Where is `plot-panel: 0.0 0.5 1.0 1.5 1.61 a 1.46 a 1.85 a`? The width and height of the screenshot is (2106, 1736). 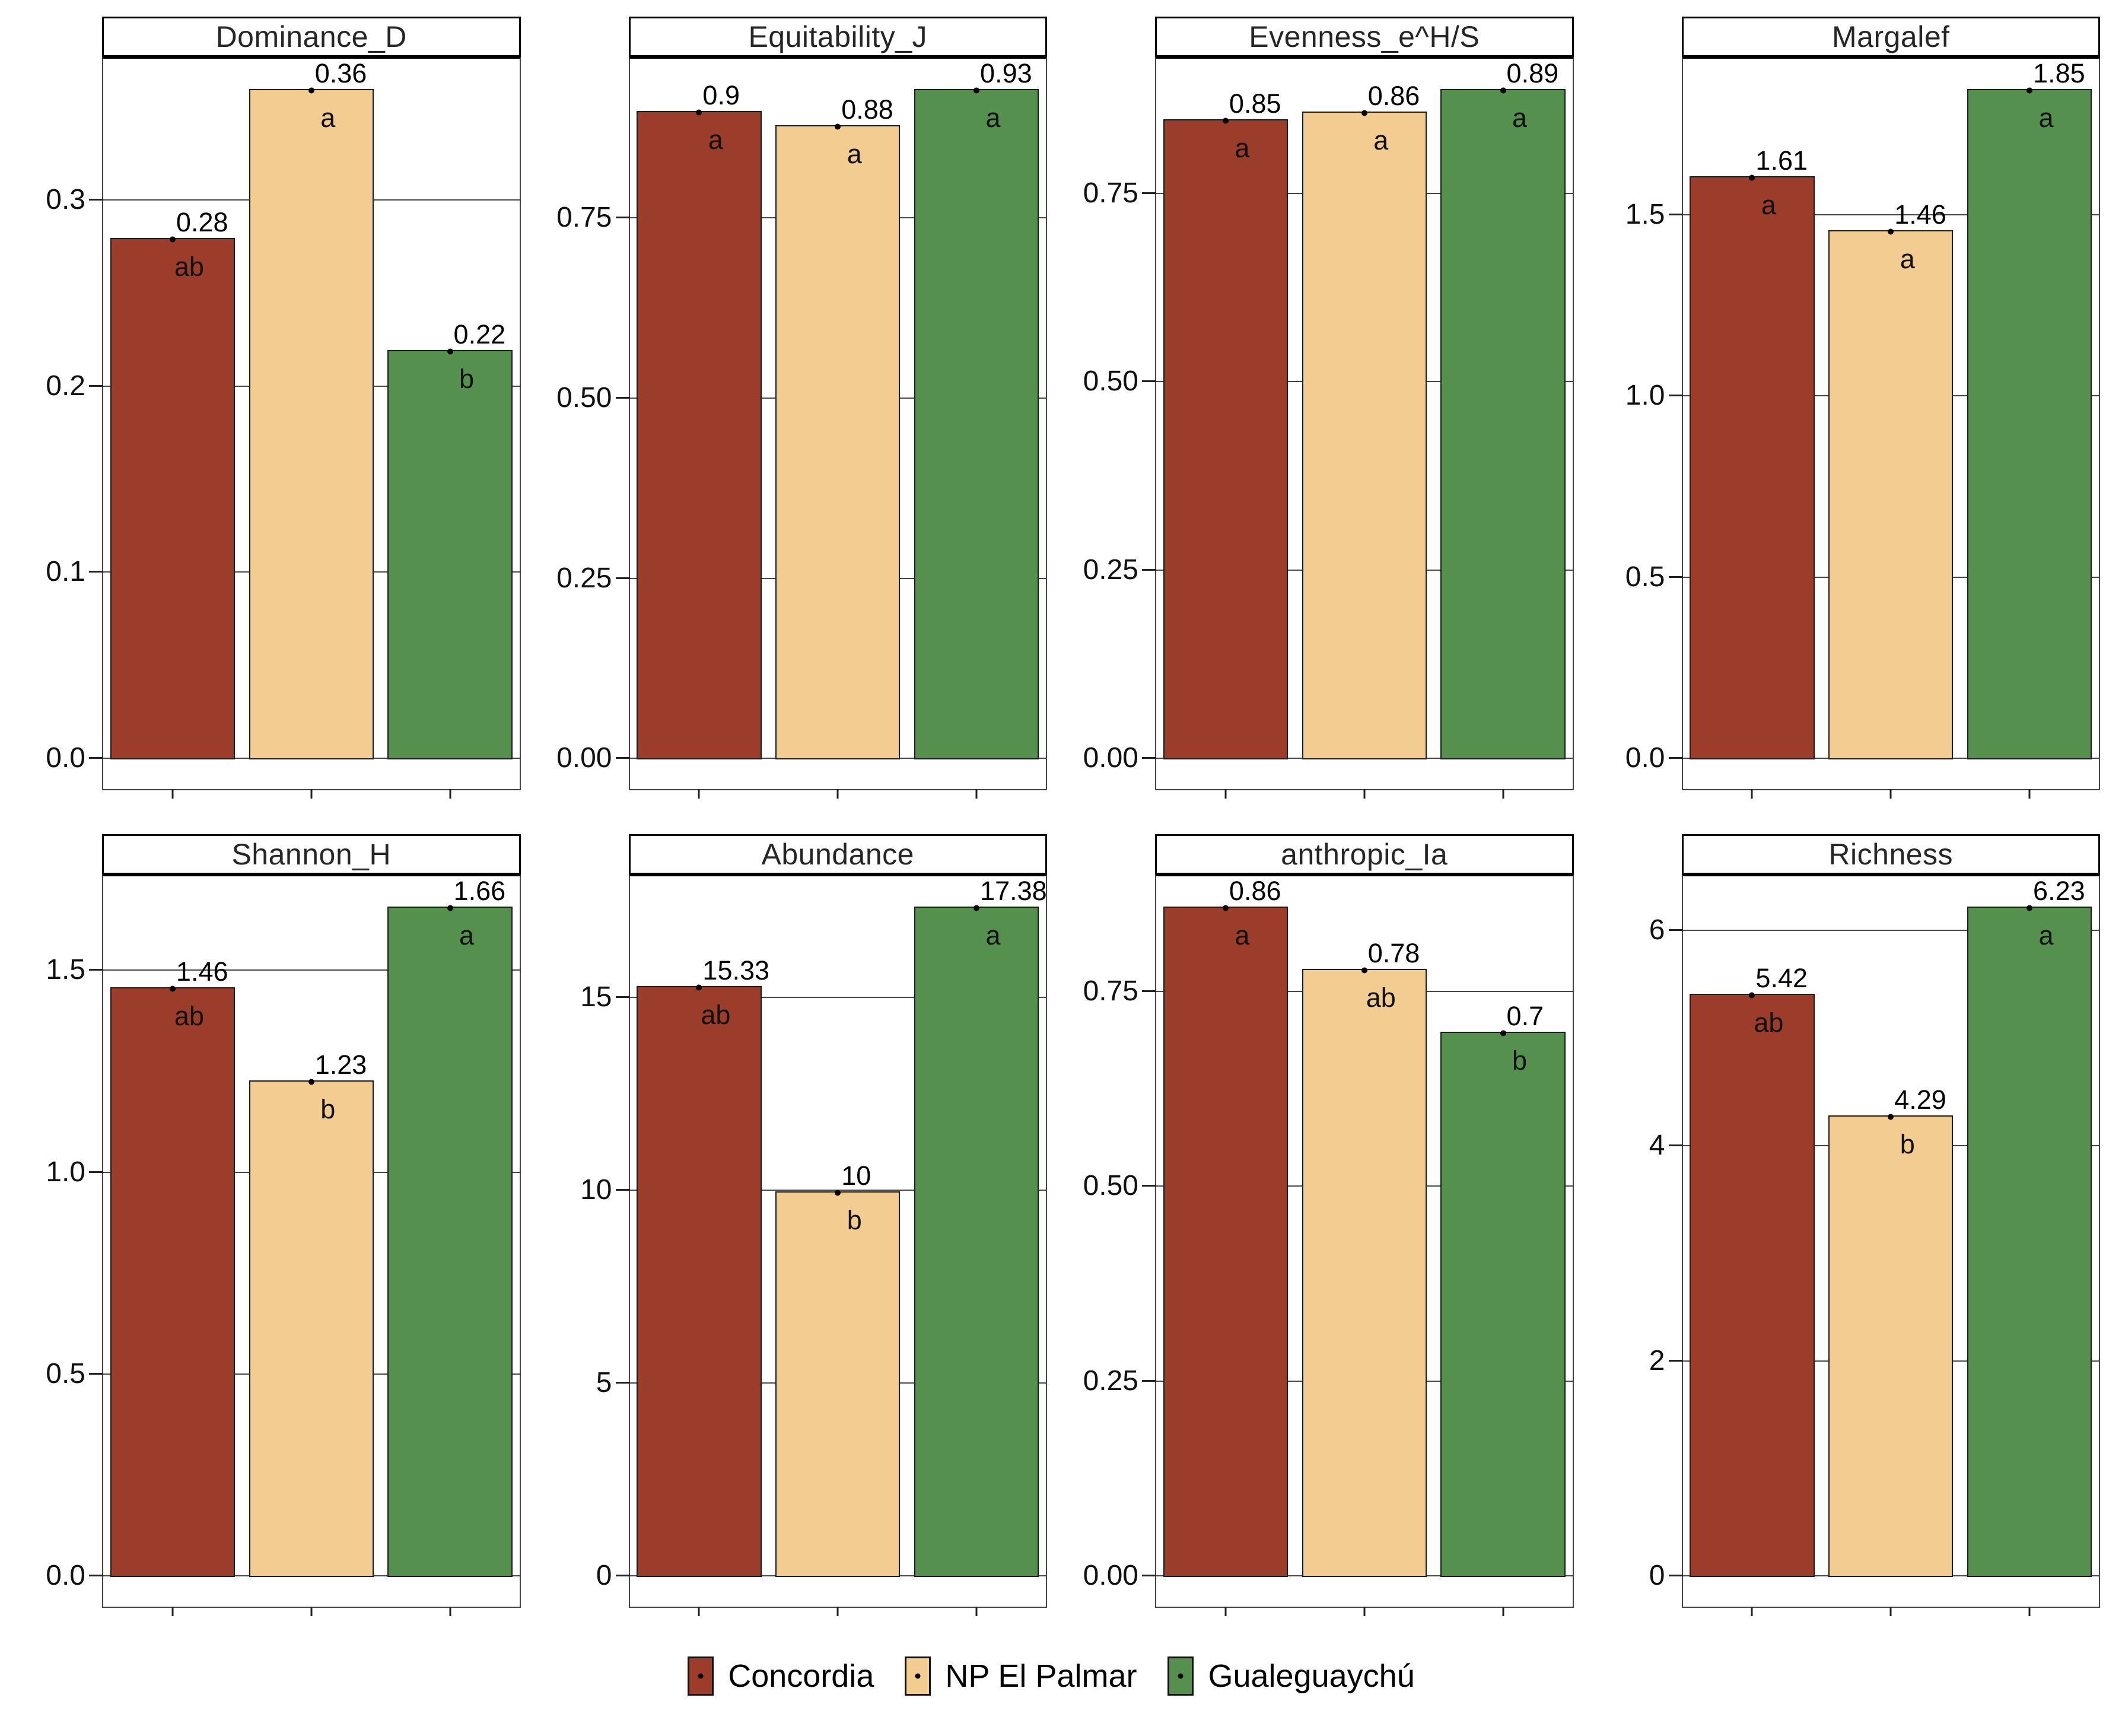 plot-panel: 0.0 0.5 1.0 1.5 1.61 a 1.46 a 1.85 a is located at coordinates (1862, 428).